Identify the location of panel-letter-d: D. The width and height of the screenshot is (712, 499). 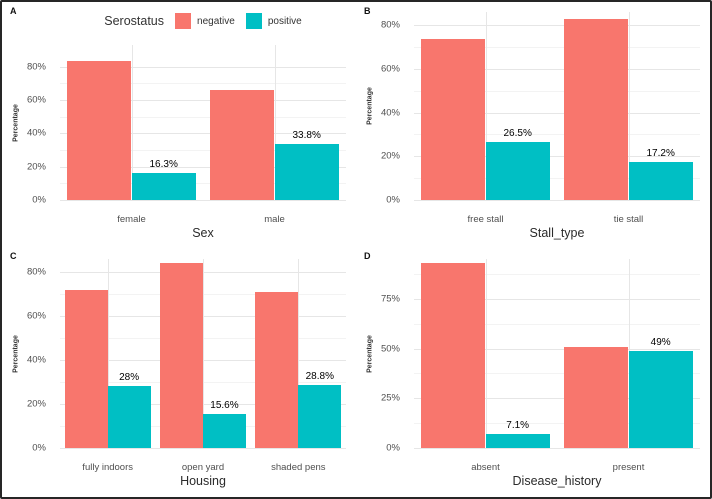
(367, 256).